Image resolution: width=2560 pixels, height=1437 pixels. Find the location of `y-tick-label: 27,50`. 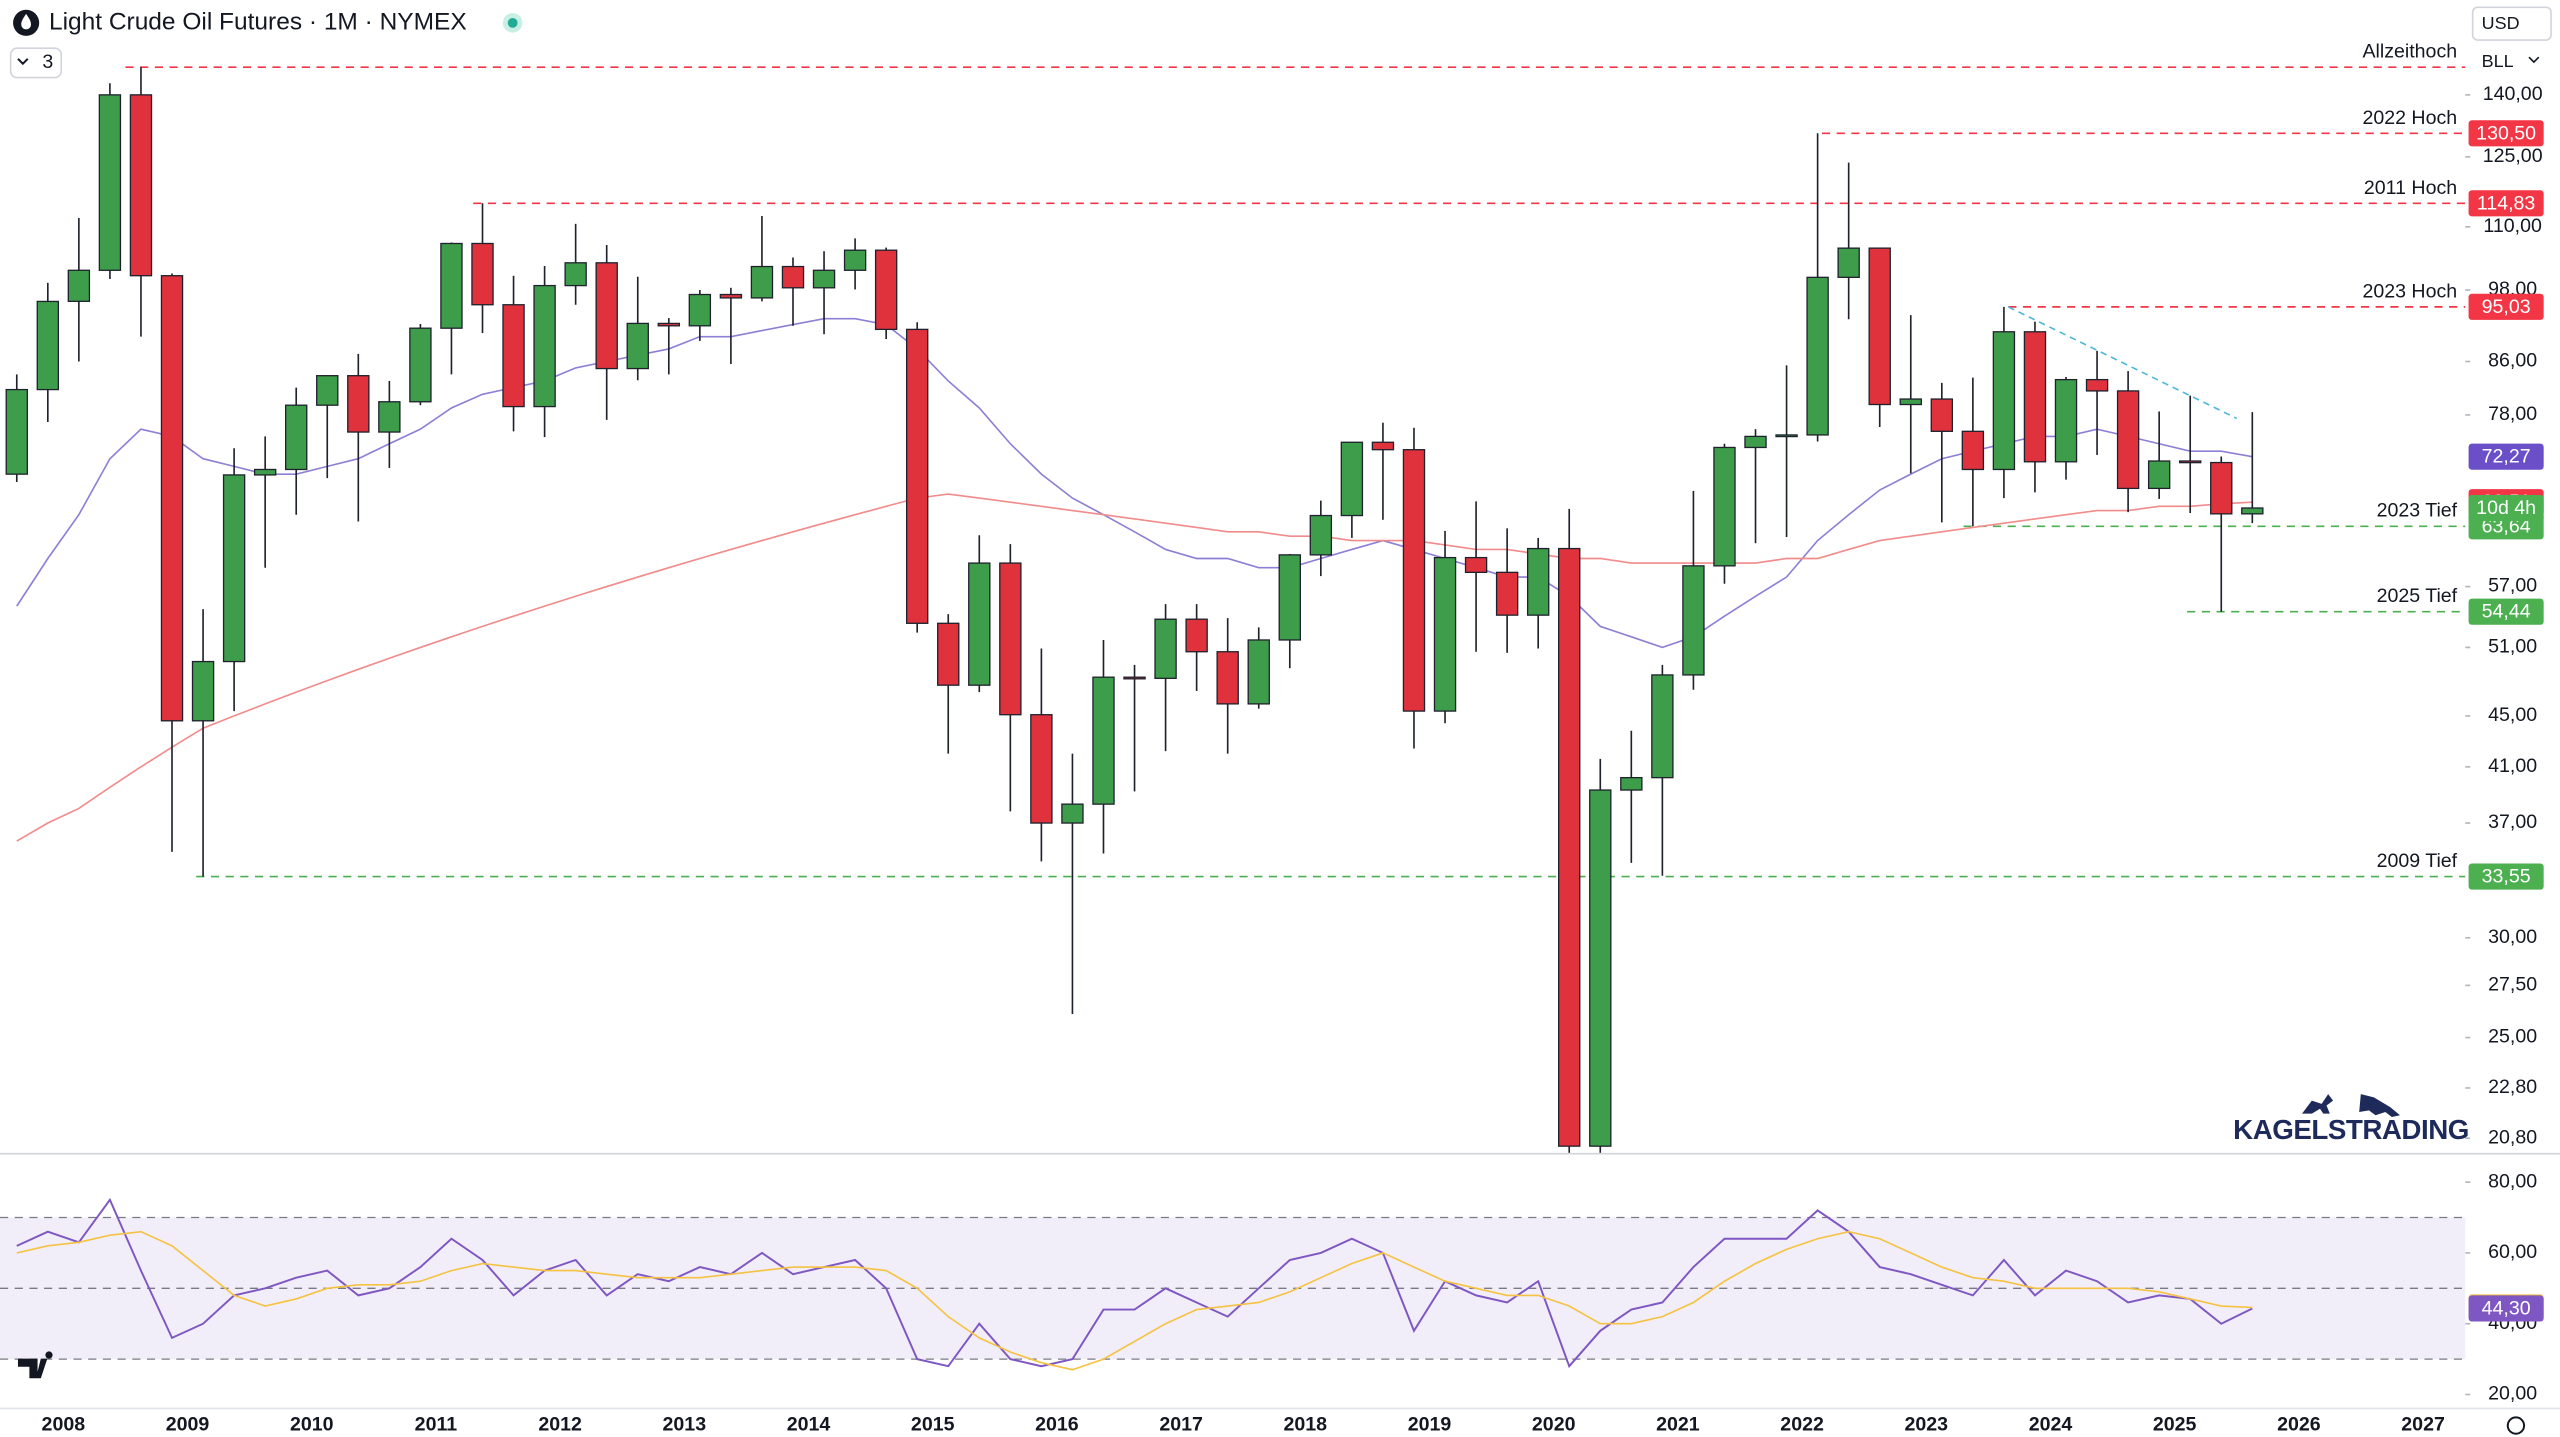

y-tick-label: 27,50 is located at coordinates (2512, 985).